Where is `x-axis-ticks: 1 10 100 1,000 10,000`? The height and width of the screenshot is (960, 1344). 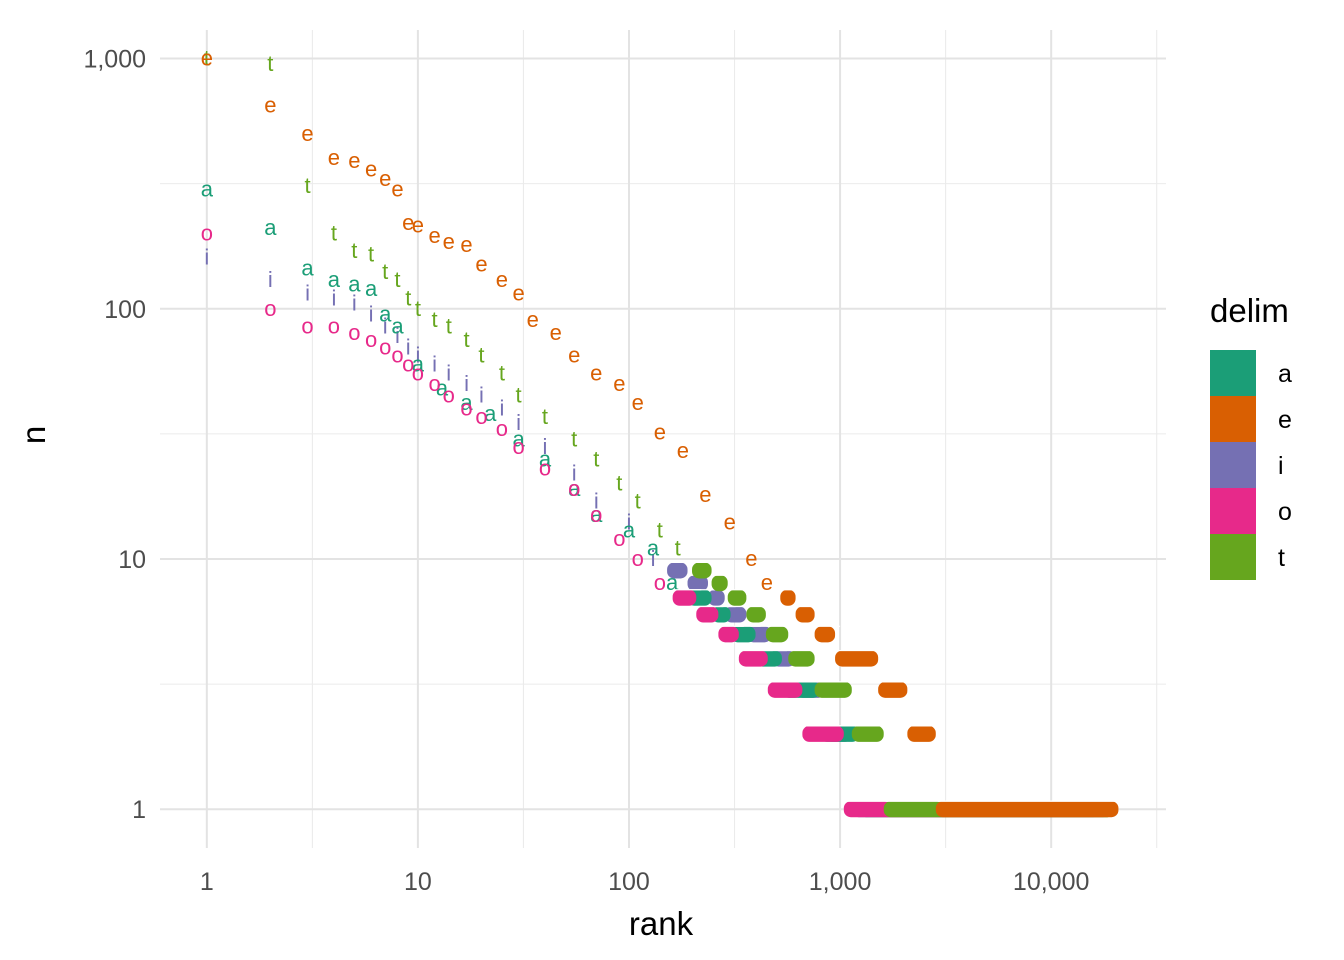 x-axis-ticks: 1 10 100 1,000 10,000 is located at coordinates (645, 882).